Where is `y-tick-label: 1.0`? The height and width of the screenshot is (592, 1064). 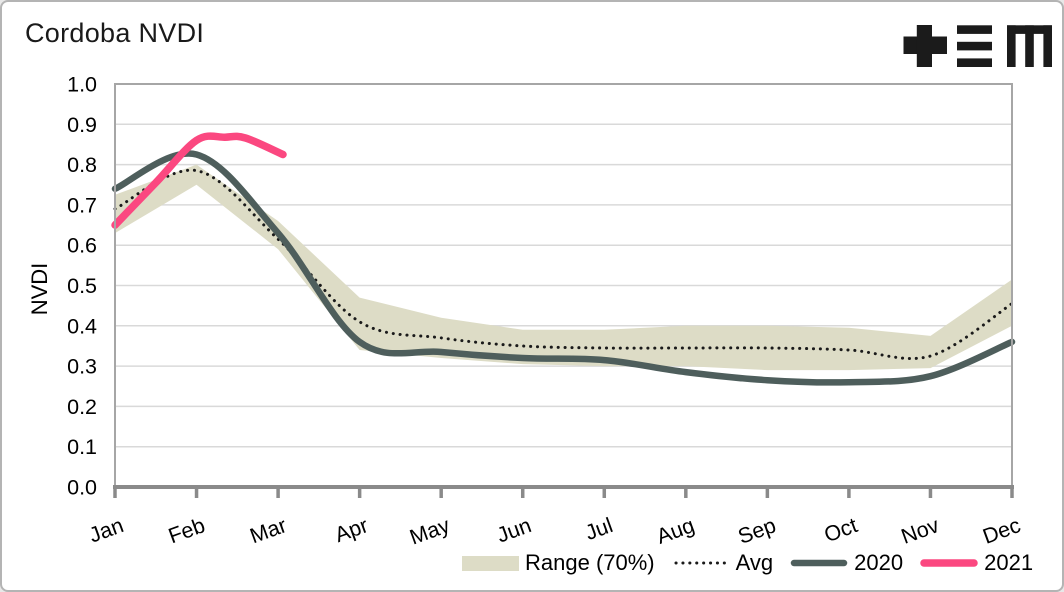
y-tick-label: 1.0 is located at coordinates (82, 85).